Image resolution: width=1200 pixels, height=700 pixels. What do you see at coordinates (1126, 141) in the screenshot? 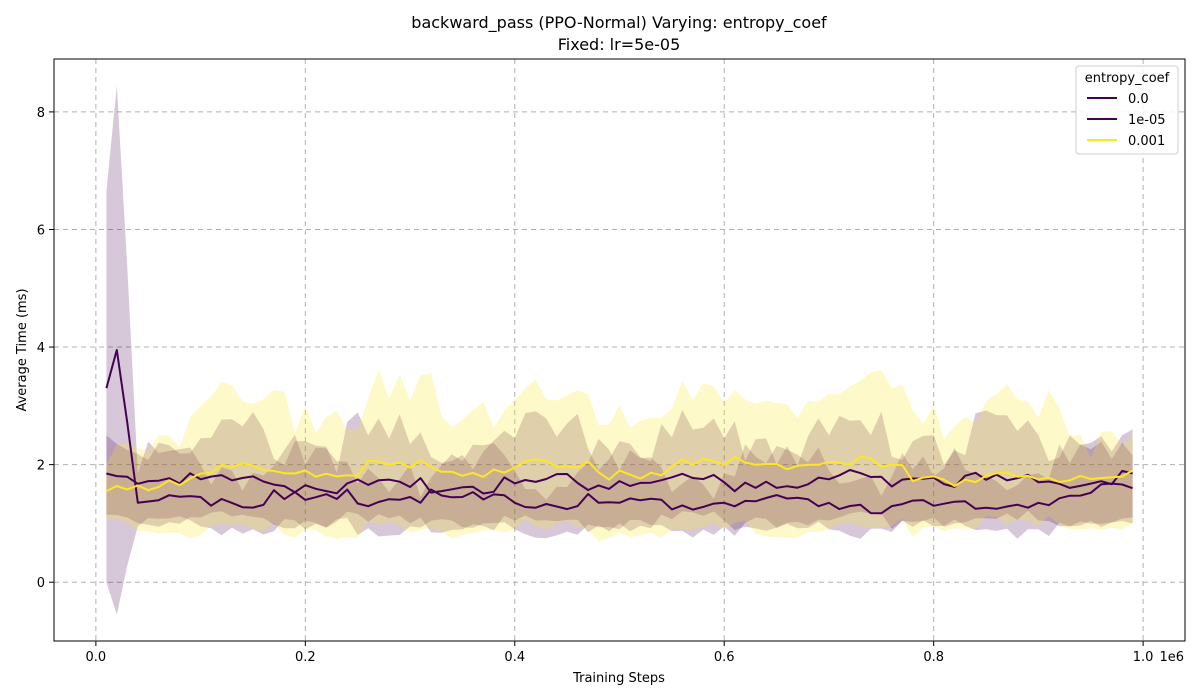
I see `legend-item: 0.001` at bounding box center [1126, 141].